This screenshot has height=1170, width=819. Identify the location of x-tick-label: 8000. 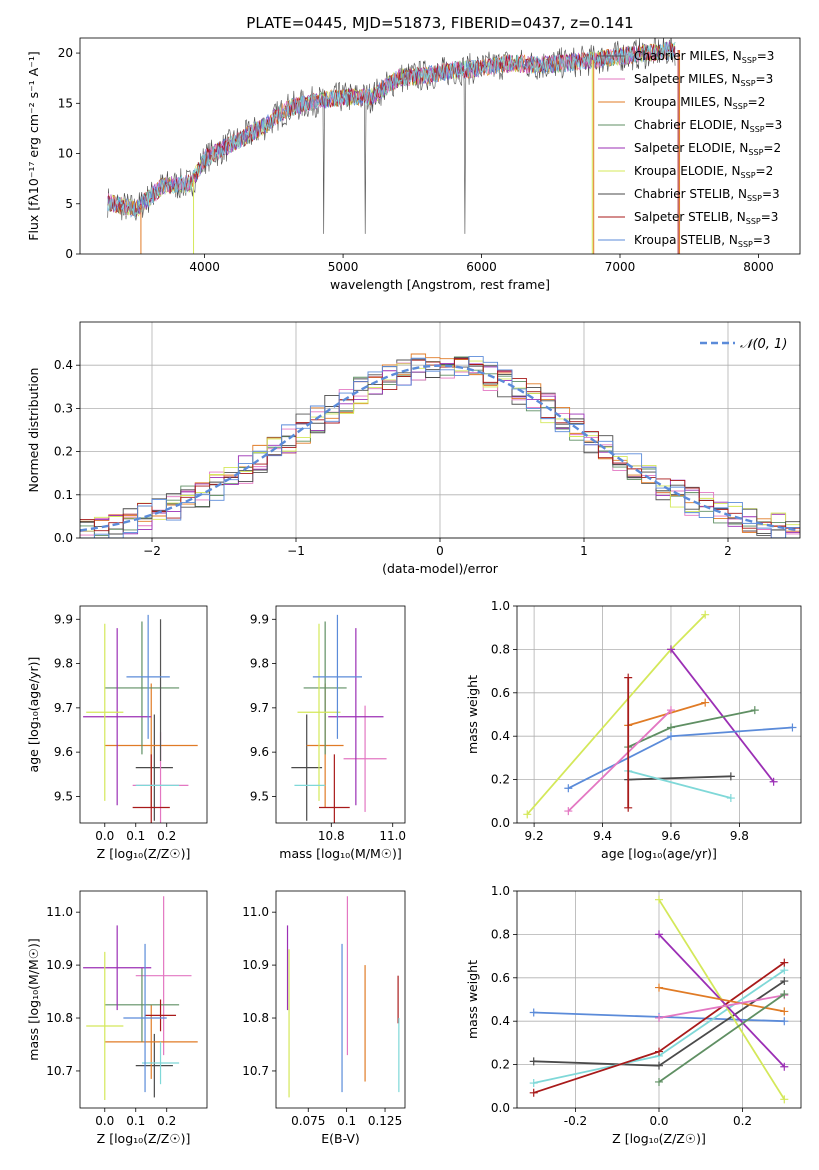
(758, 267).